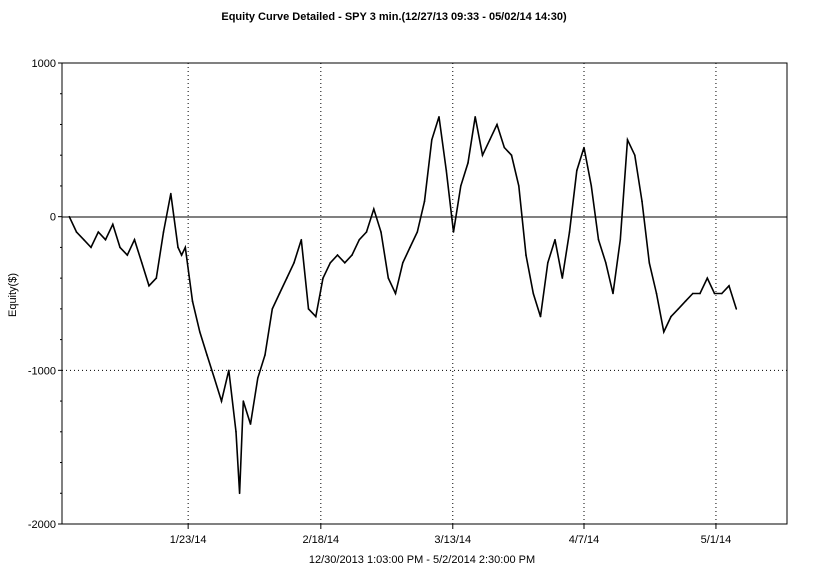  What do you see at coordinates (452, 540) in the screenshot?
I see `x-tick-label: 3/13/14` at bounding box center [452, 540].